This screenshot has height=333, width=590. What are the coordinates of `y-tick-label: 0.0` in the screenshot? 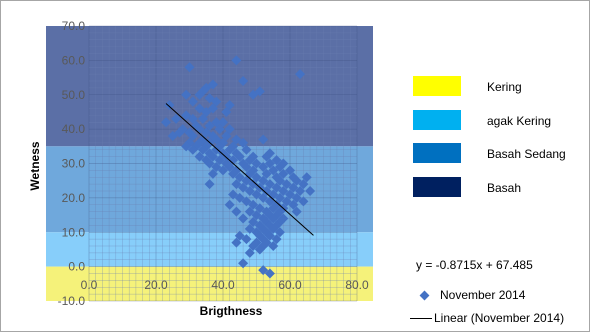 It's located at (76, 267).